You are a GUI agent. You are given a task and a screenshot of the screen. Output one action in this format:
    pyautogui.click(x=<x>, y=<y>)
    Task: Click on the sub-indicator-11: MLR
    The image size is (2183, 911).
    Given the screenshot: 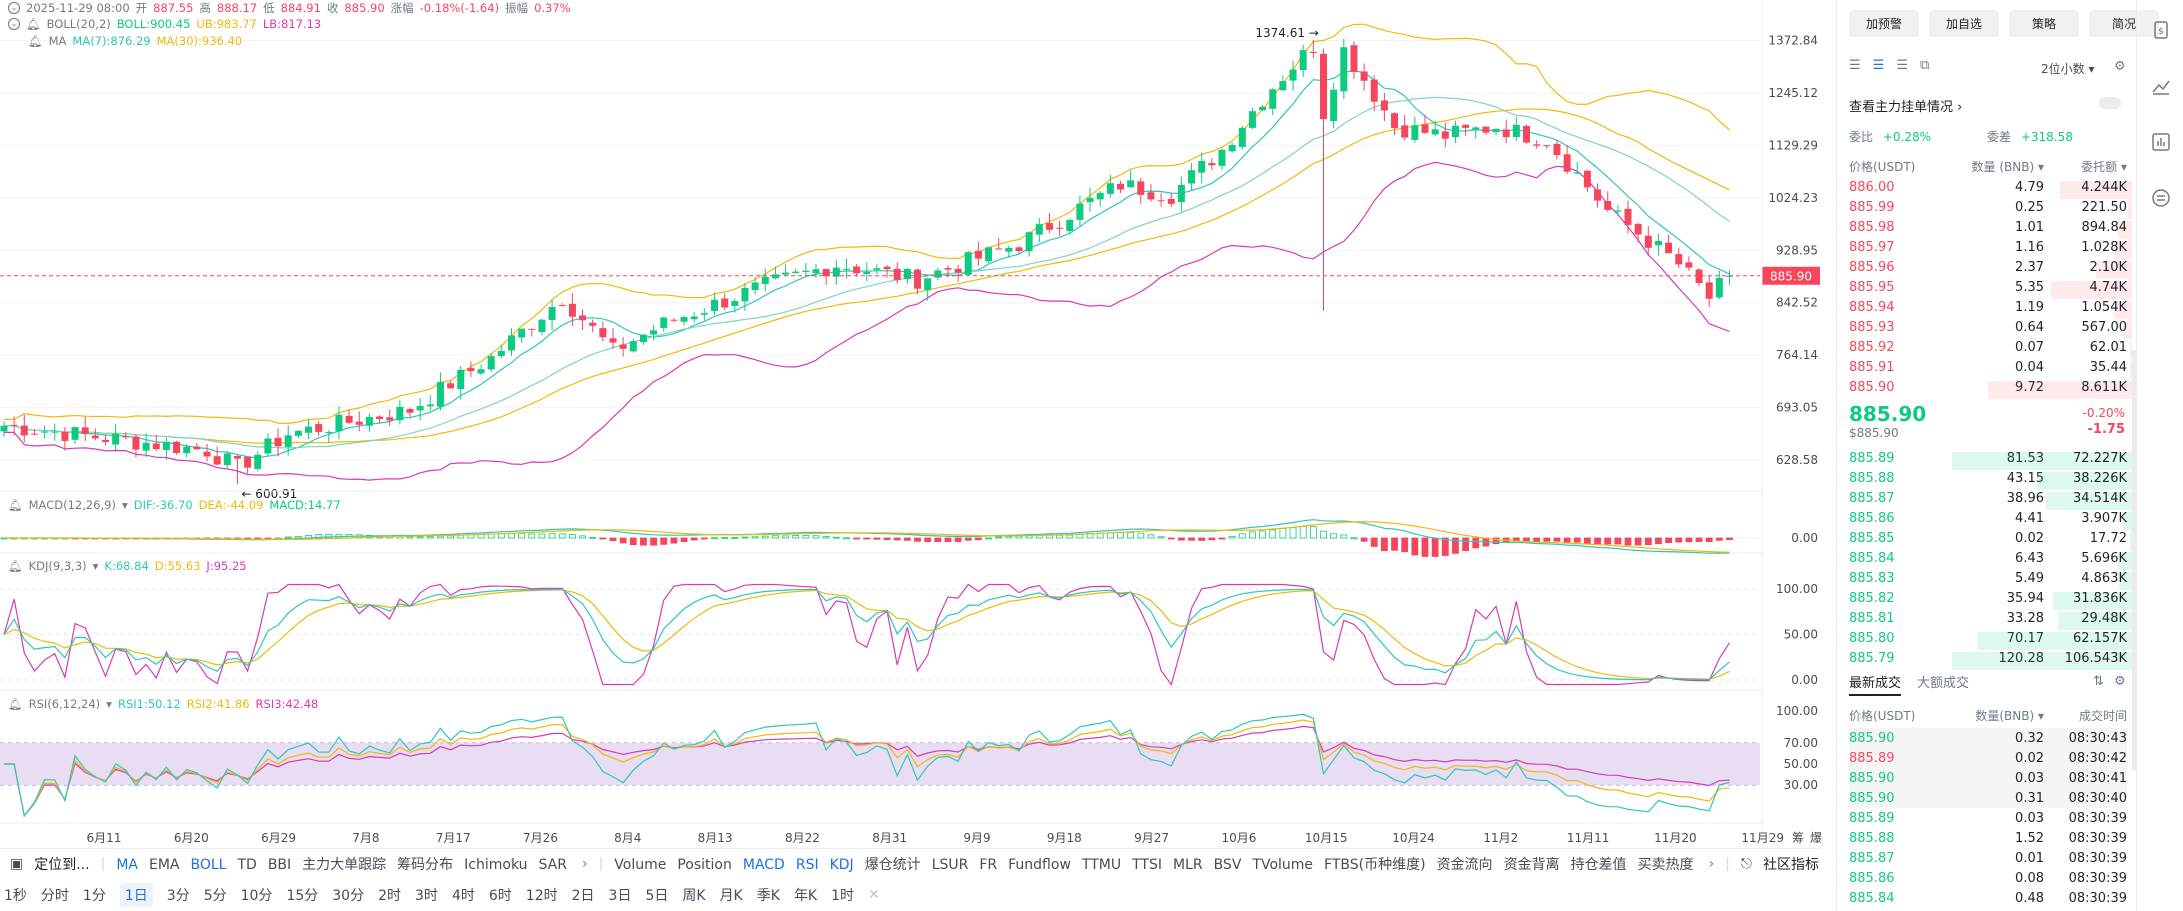 What is the action you would take?
    pyautogui.click(x=1187, y=864)
    